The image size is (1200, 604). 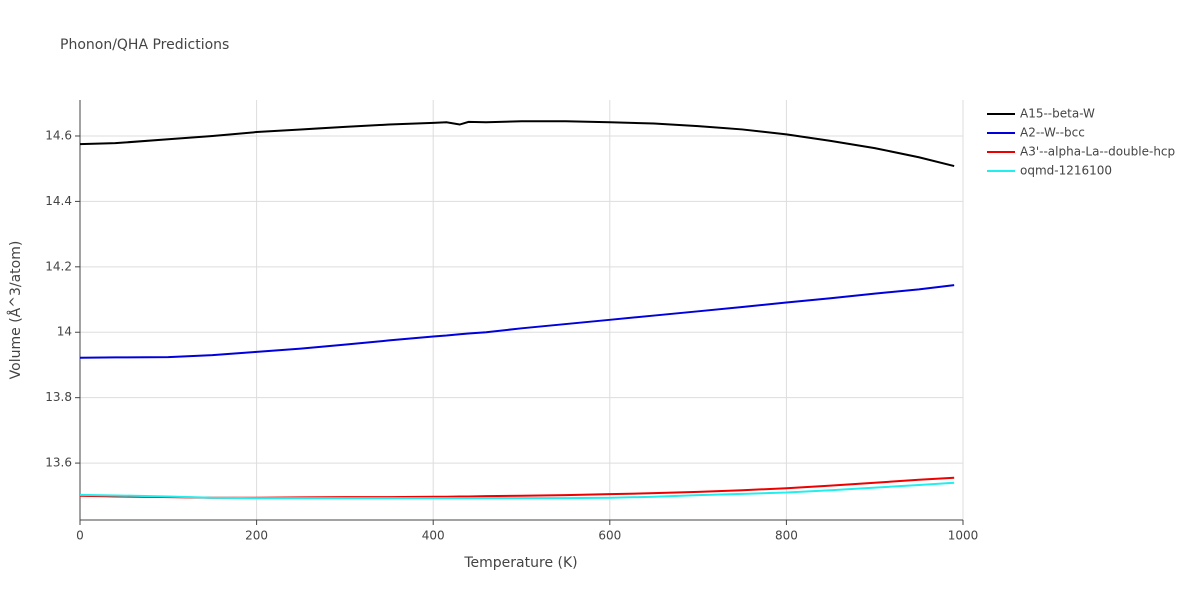 What do you see at coordinates (58, 266) in the screenshot?
I see `y-tick-label: 14.2` at bounding box center [58, 266].